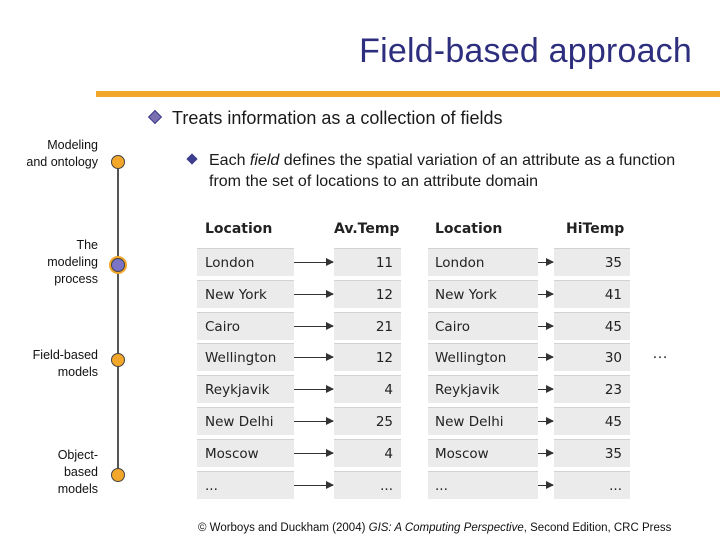 This screenshot has height=540, width=720. Describe the element at coordinates (192, 159) in the screenshot. I see `square-bullet-icon` at that location.